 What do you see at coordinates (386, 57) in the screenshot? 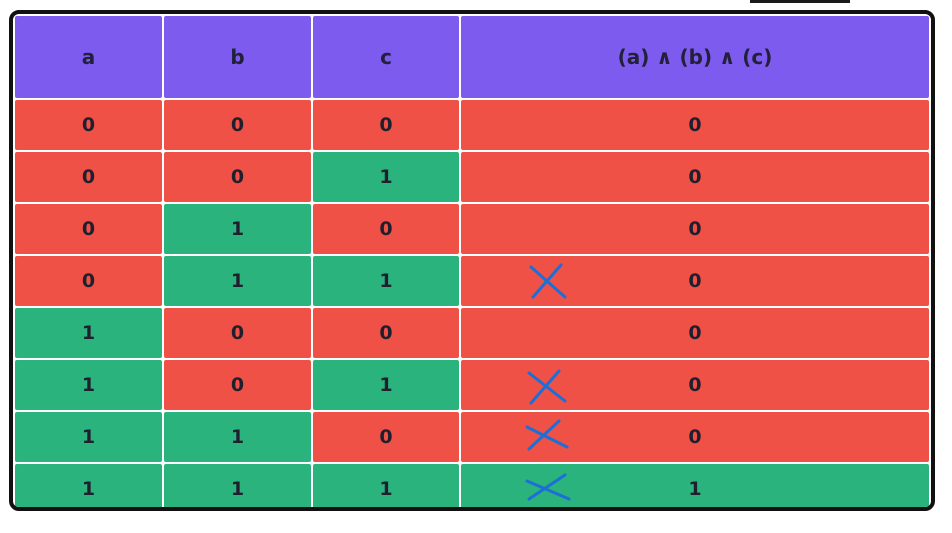
I see `header-c: c` at bounding box center [386, 57].